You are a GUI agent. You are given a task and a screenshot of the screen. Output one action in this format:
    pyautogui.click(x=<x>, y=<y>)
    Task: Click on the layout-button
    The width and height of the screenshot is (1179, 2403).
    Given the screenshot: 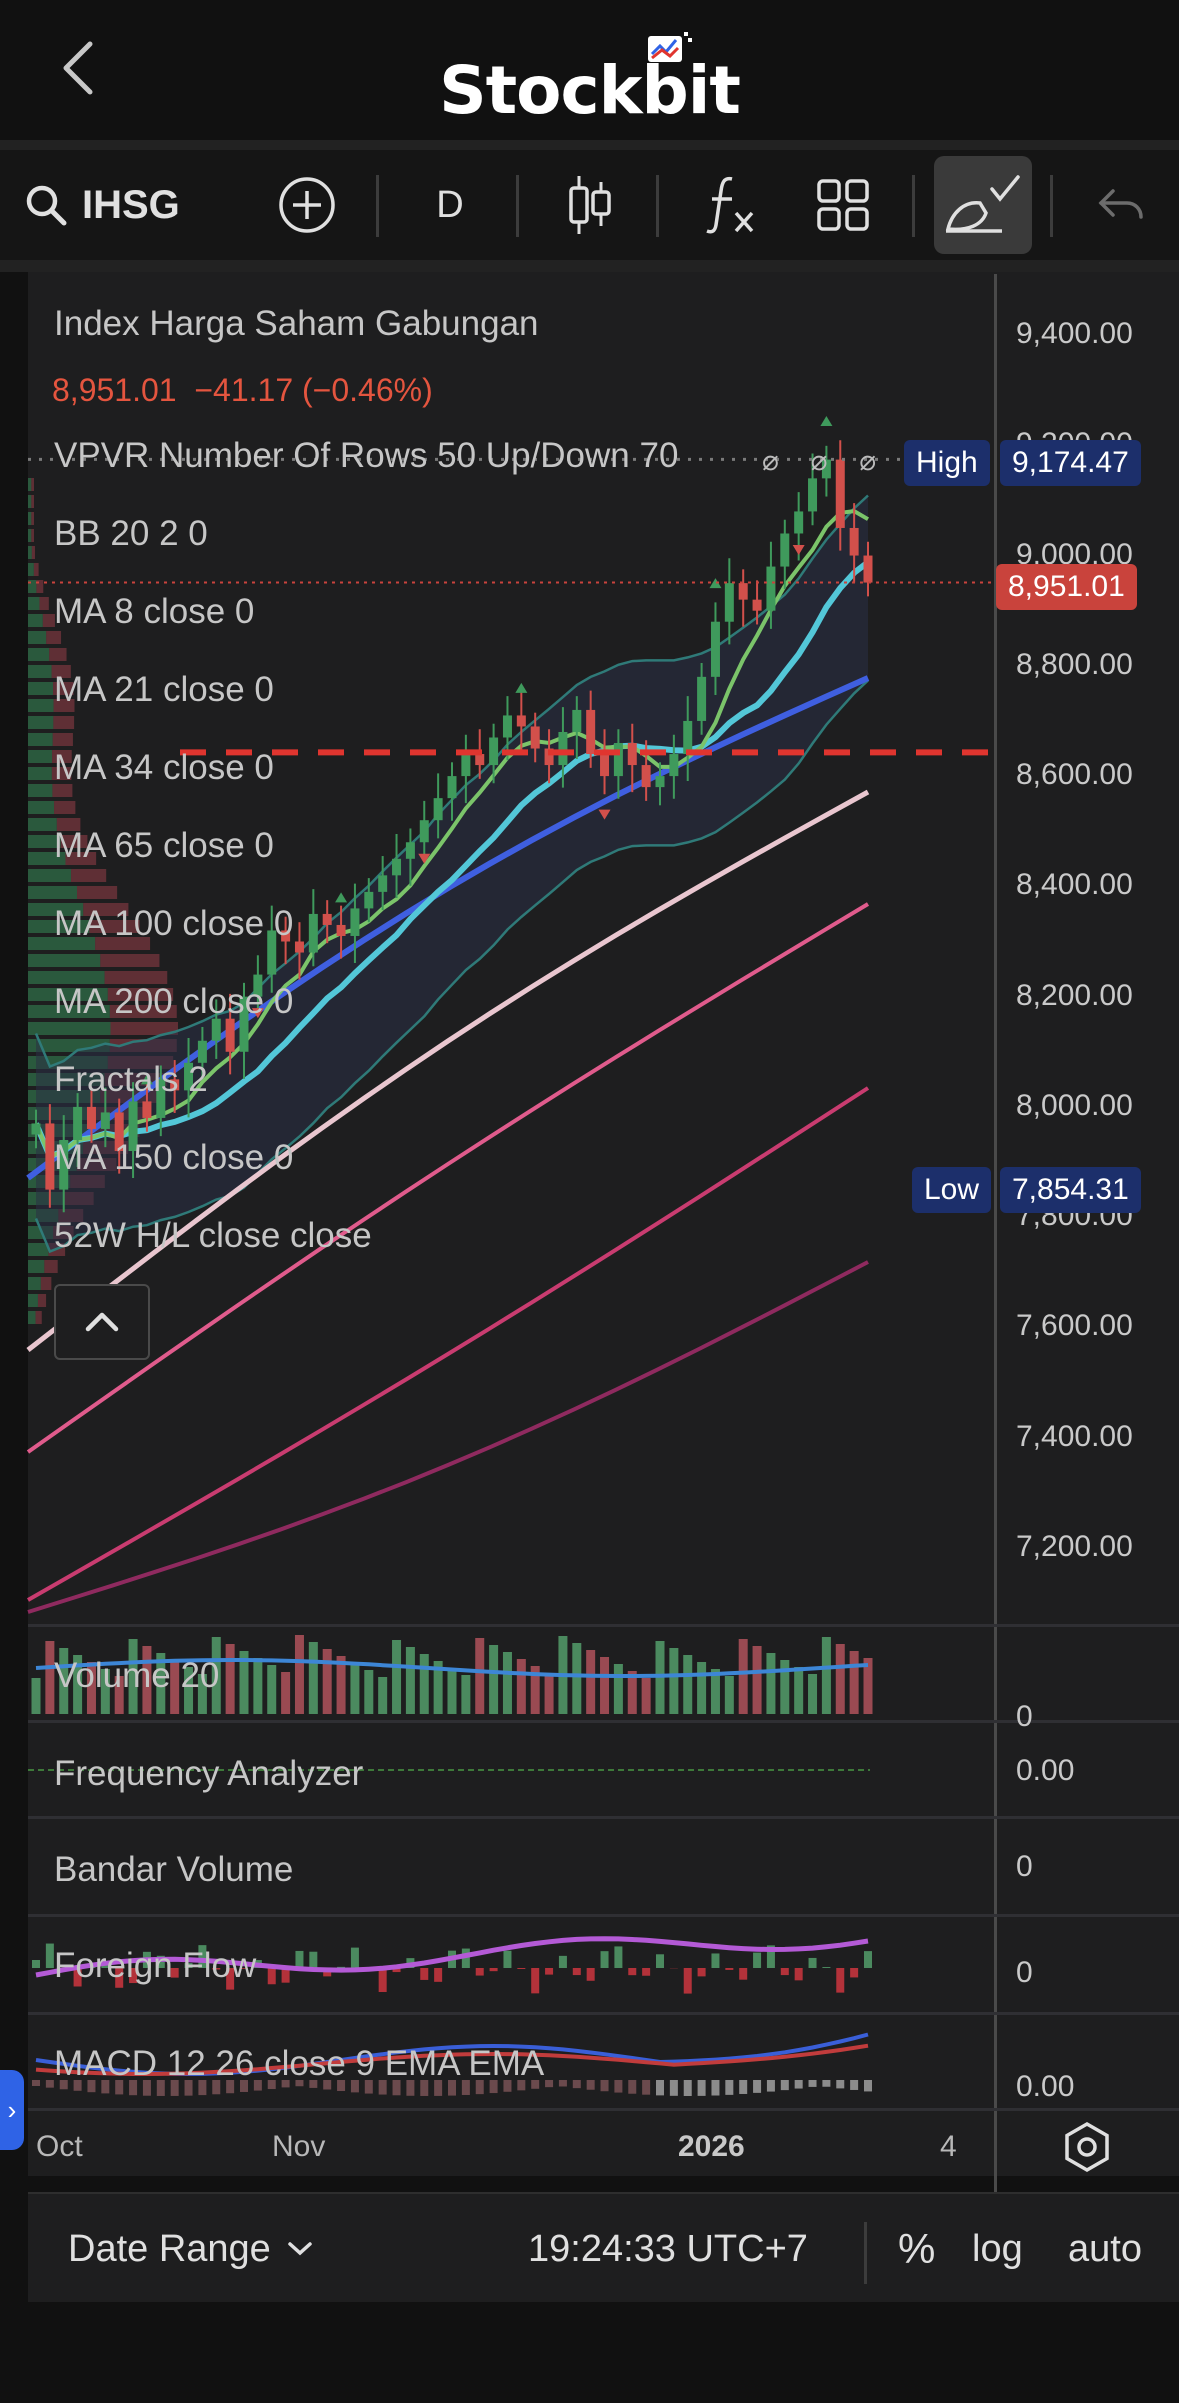 What is the action you would take?
    pyautogui.click(x=843, y=205)
    